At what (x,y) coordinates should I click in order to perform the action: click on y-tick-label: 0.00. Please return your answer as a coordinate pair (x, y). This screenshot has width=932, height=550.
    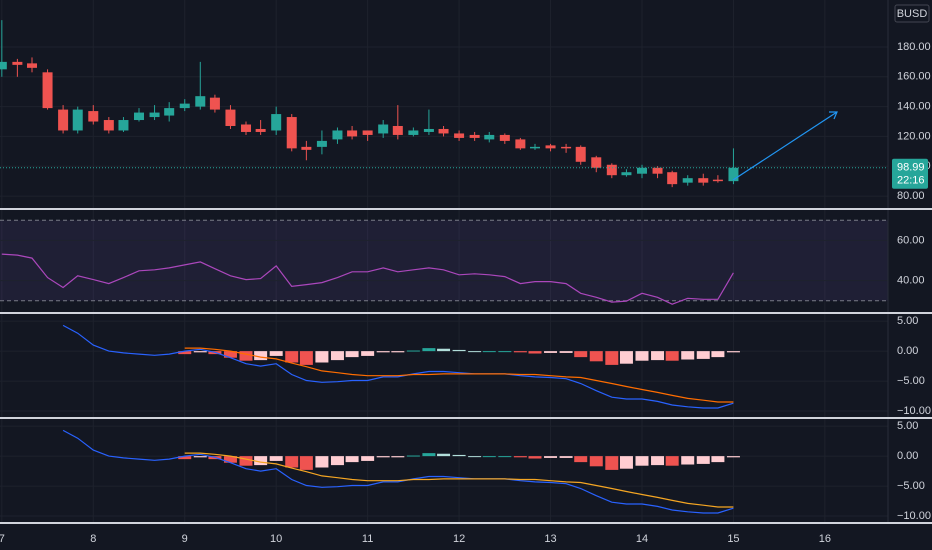
    Looking at the image, I should click on (907, 351).